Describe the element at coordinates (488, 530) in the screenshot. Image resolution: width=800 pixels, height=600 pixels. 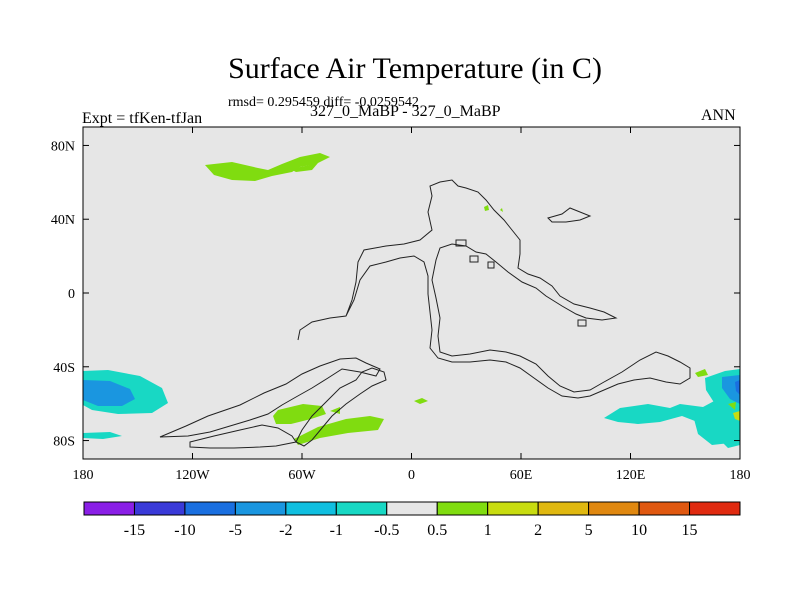
I see `colorbar-label: 1` at that location.